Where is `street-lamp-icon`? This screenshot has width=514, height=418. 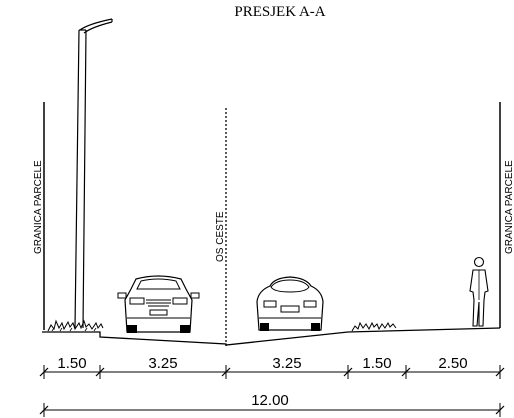
street-lamp-icon is located at coordinates (93, 173).